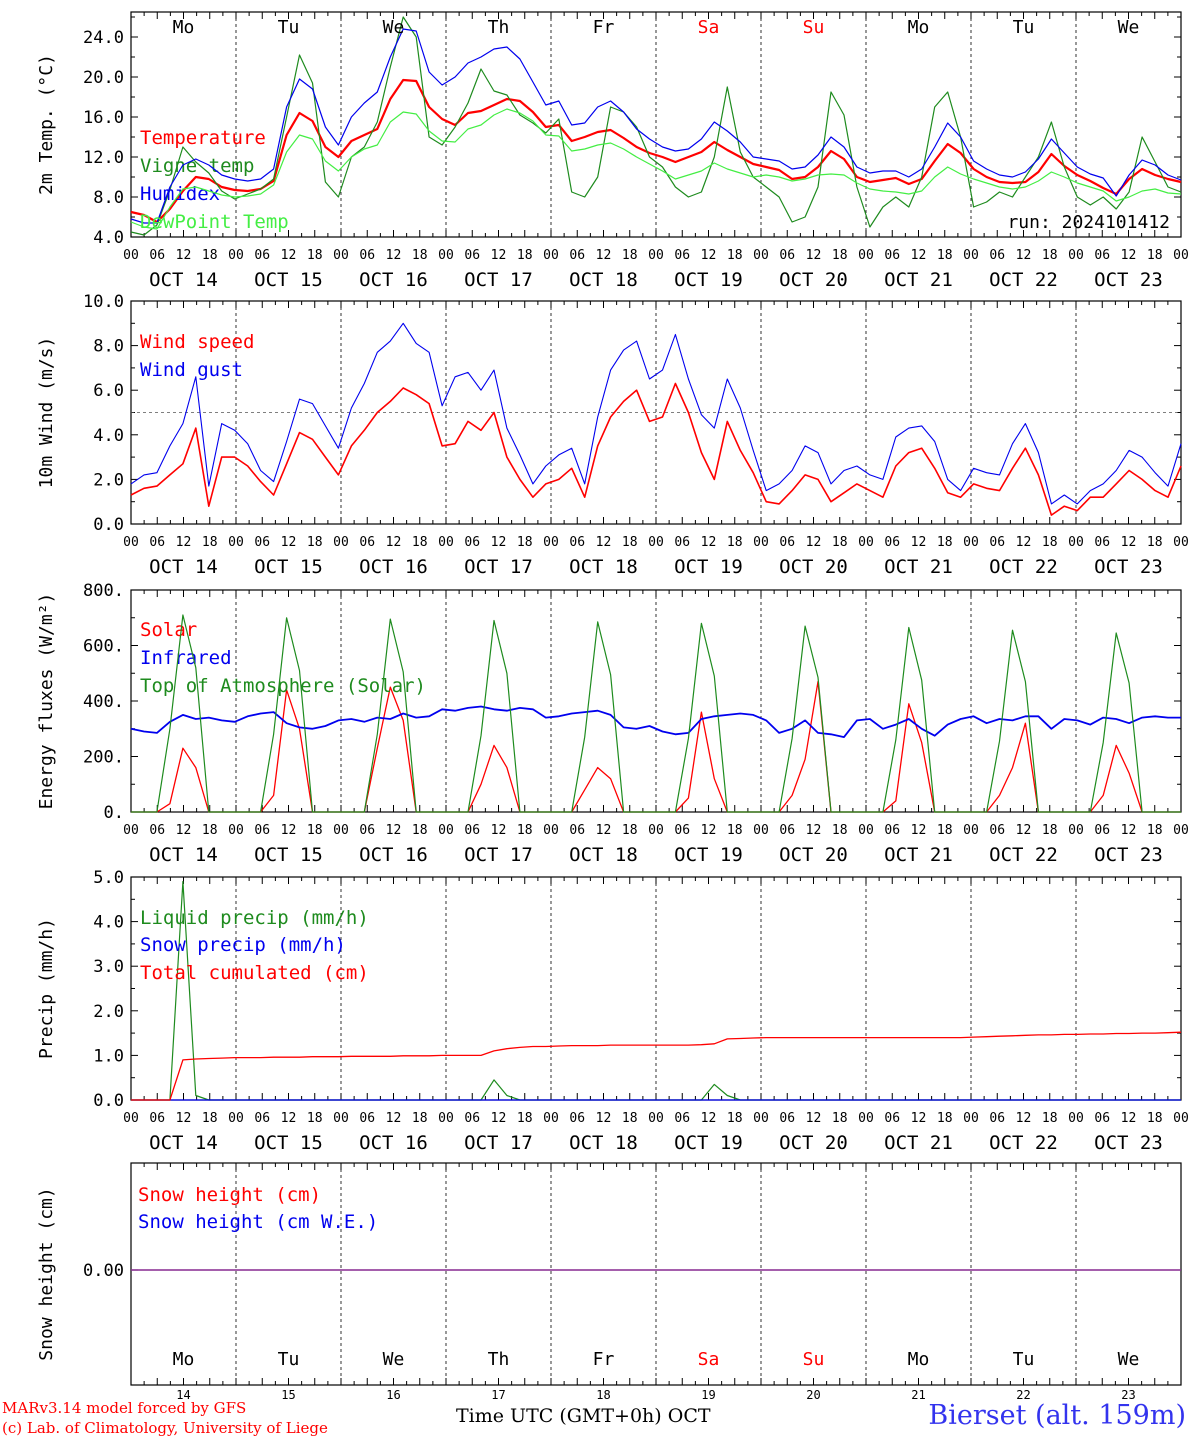 This screenshot has width=1194, height=1440. What do you see at coordinates (229, 1195) in the screenshot?
I see `legend-entry: Snow height (cm)` at bounding box center [229, 1195].